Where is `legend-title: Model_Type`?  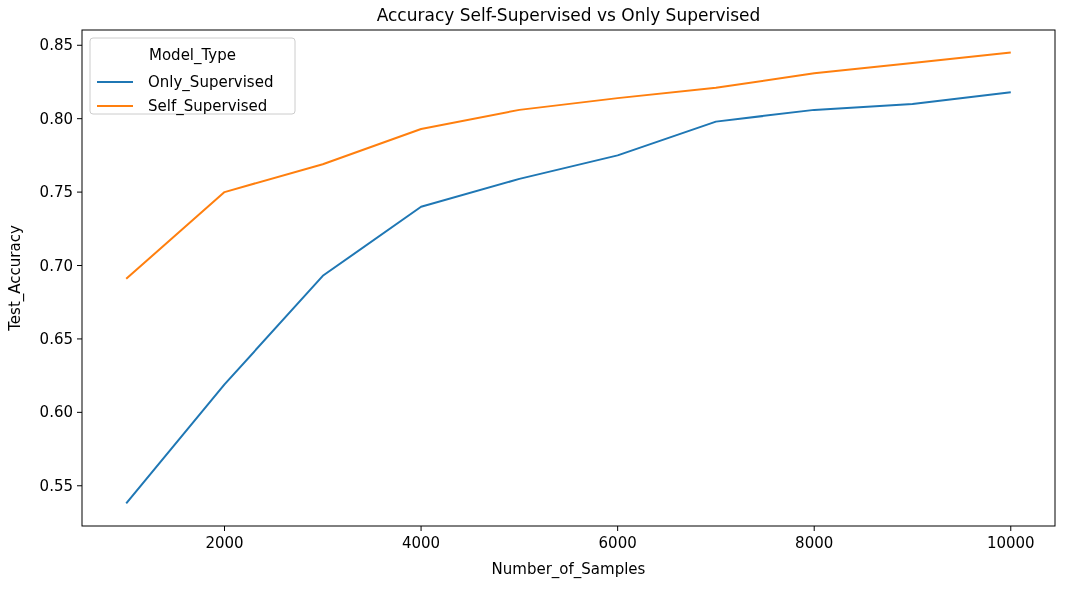 legend-title: Model_Type is located at coordinates (192, 55).